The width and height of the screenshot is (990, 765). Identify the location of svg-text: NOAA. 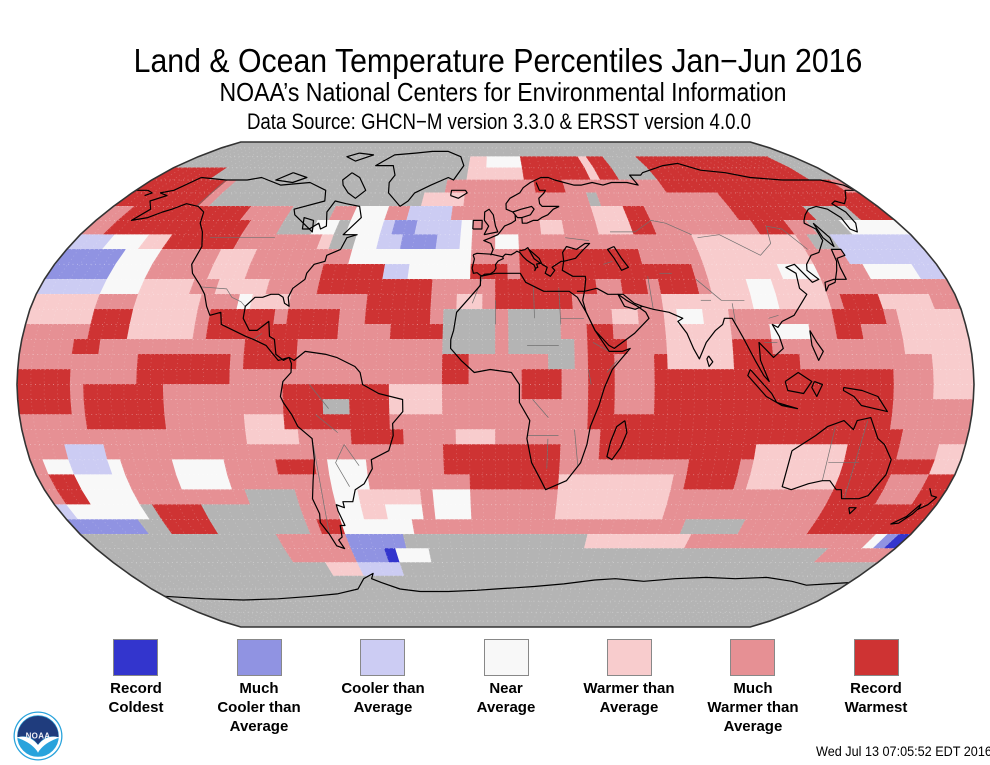
(38, 736).